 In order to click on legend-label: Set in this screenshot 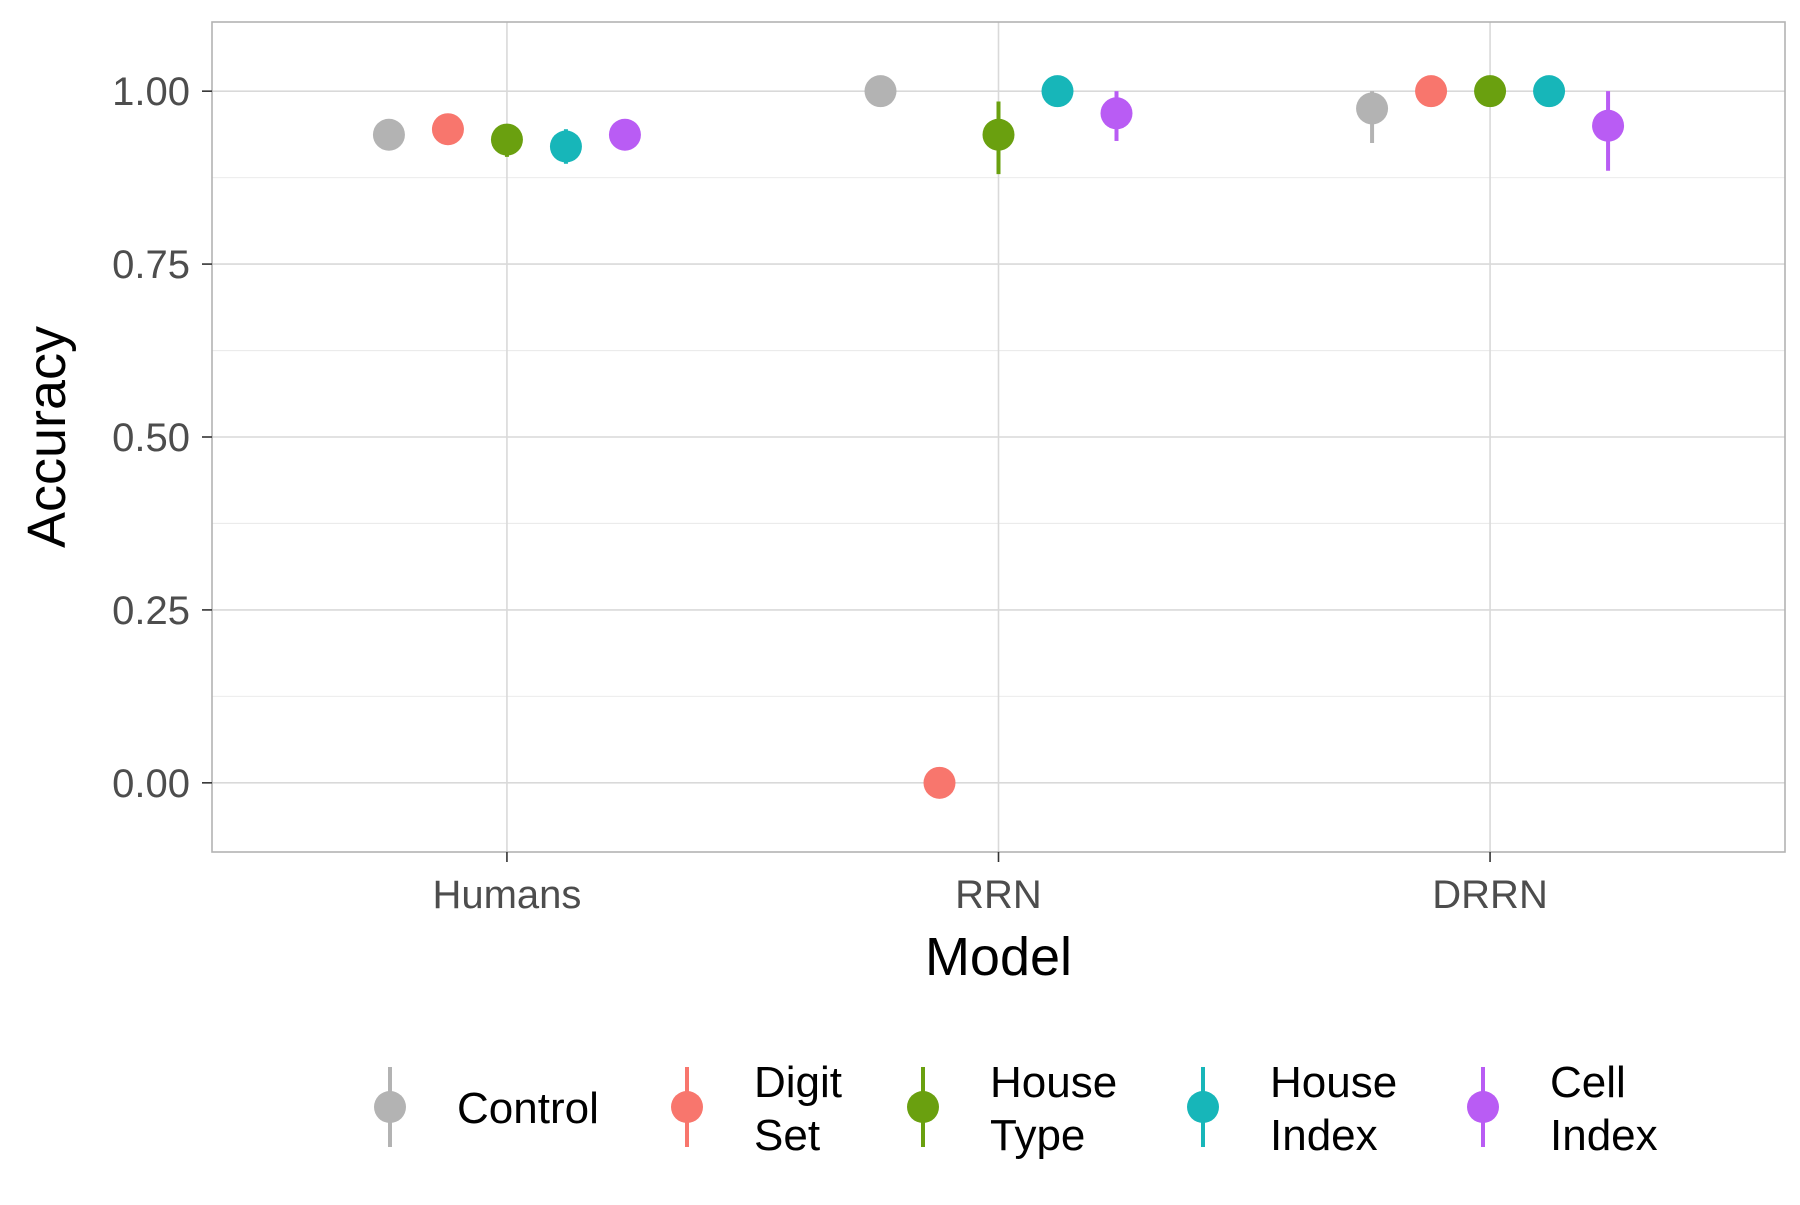, I will do `click(787, 1135)`.